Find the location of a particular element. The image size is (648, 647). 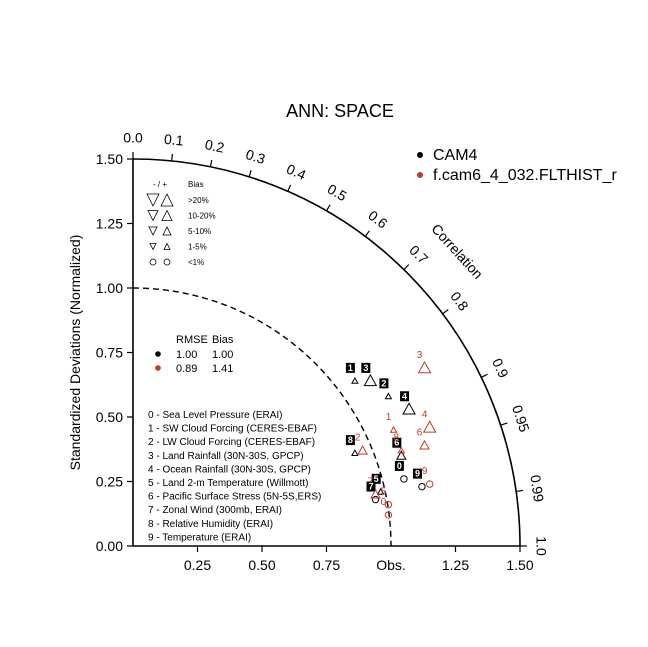

bias-legend-title: Bias is located at coordinates (196, 184).